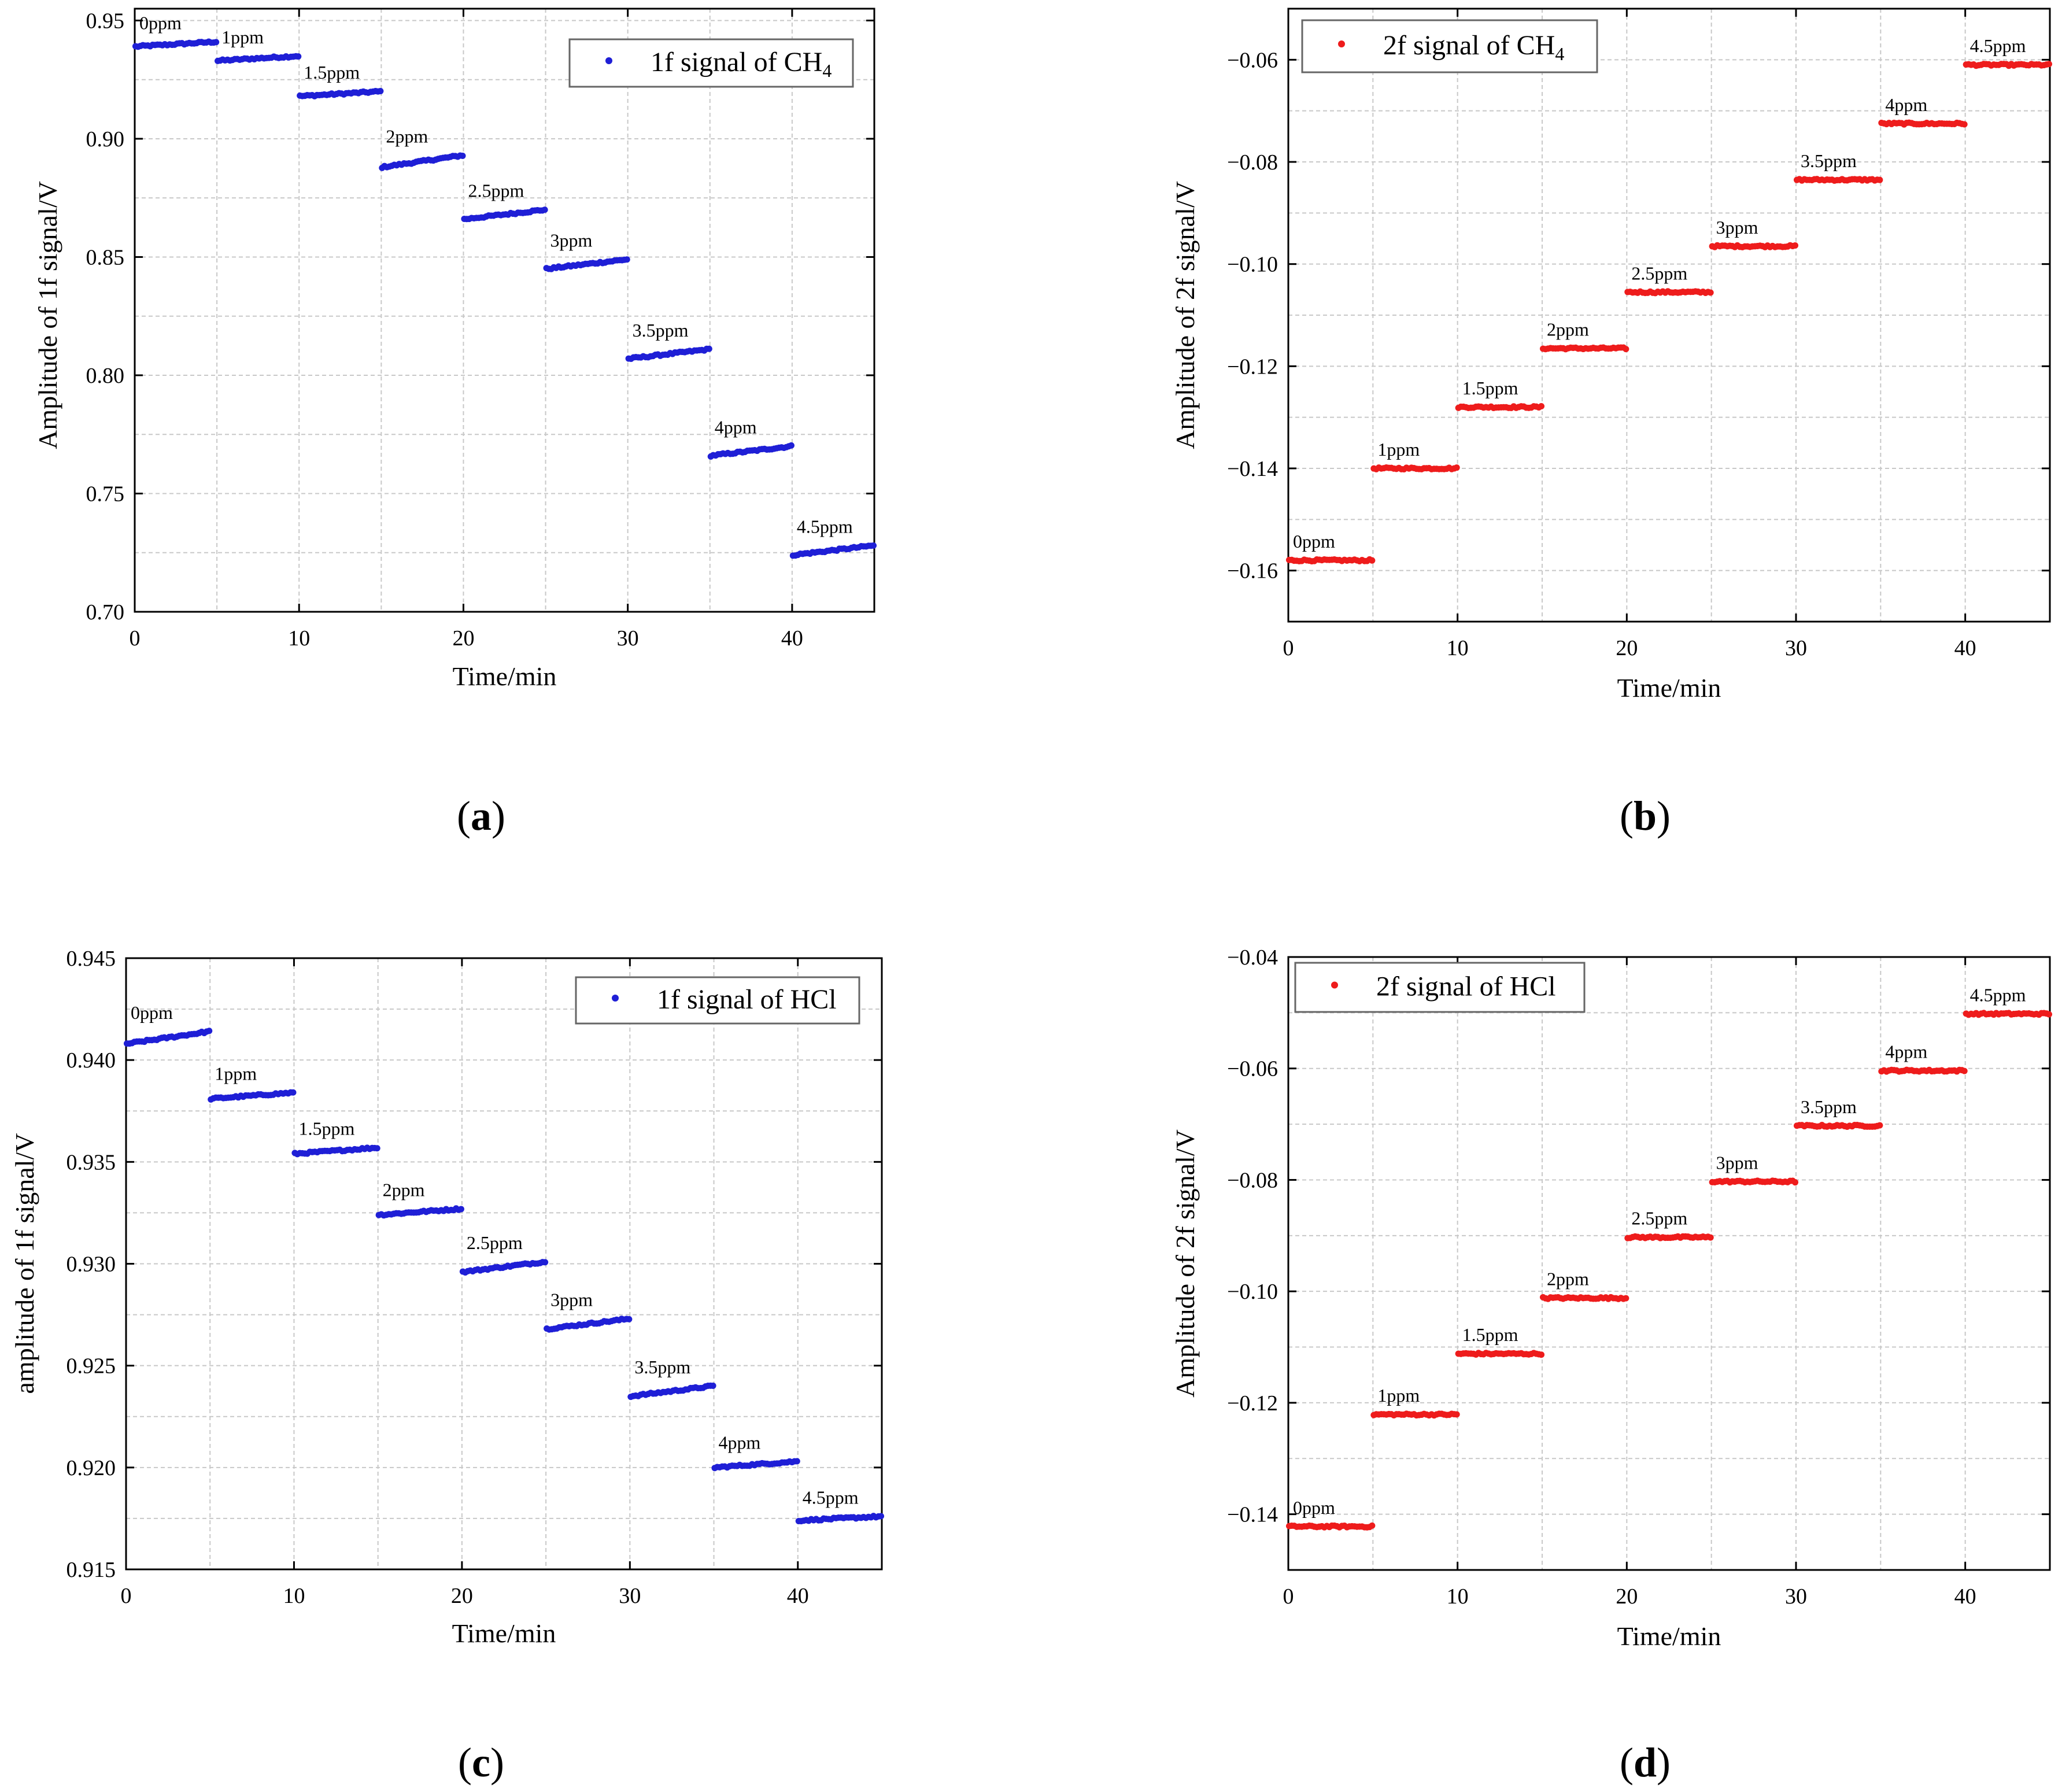 Image resolution: width=2062 pixels, height=1792 pixels. Describe the element at coordinates (91, 1366) in the screenshot. I see `y-tick-label: 0.925` at that location.